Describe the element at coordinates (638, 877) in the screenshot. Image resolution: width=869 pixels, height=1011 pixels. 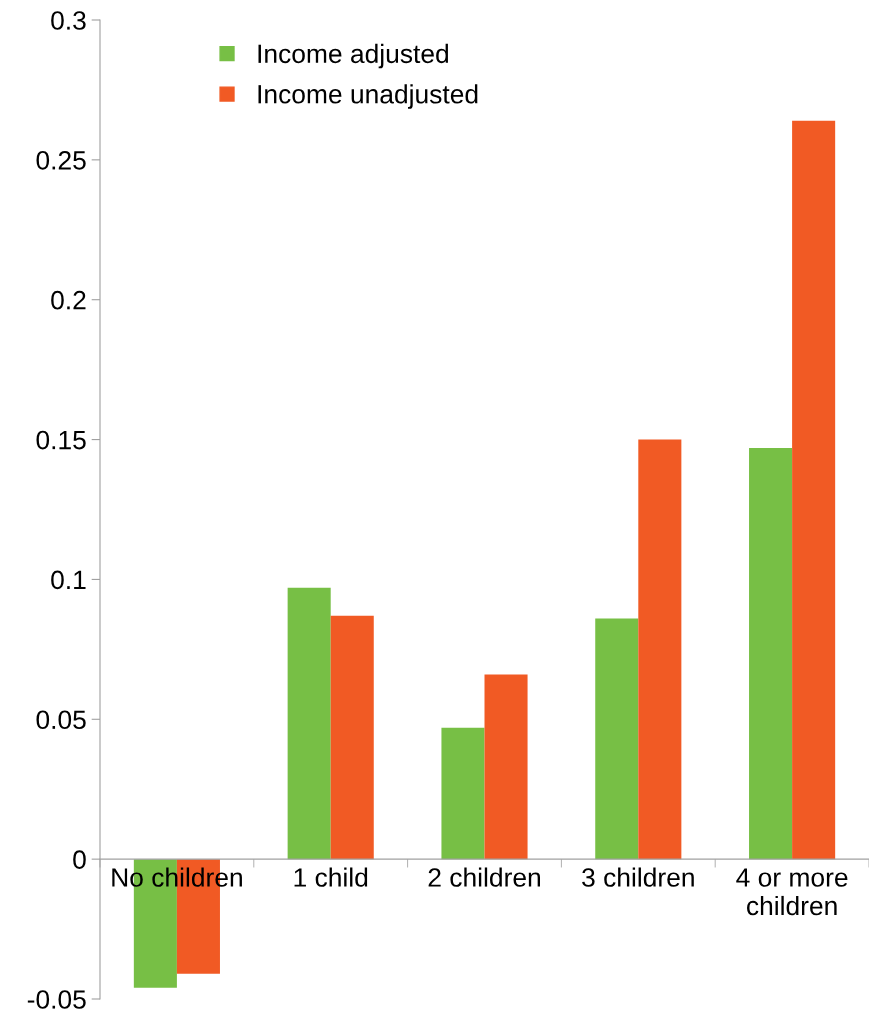
I see `x-tick-label: 3 children` at that location.